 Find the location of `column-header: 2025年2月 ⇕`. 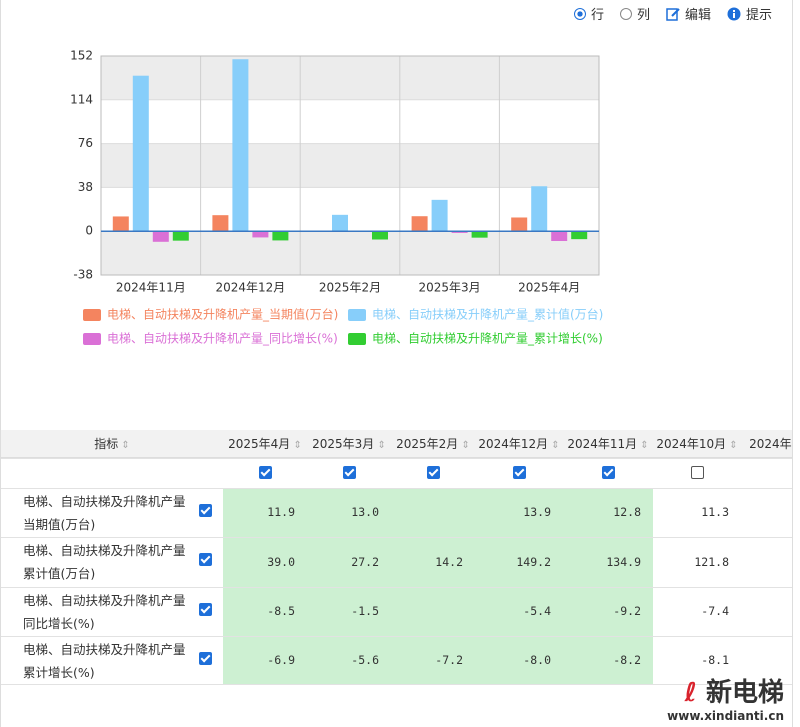

column-header: 2025年2月 ⇕ is located at coordinates (433, 444).